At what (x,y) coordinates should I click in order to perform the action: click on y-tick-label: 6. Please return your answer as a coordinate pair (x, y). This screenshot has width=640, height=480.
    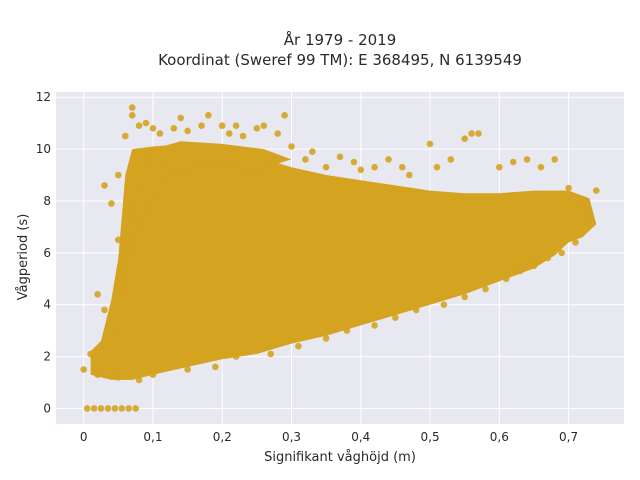
    Looking at the image, I should click on (47, 253).